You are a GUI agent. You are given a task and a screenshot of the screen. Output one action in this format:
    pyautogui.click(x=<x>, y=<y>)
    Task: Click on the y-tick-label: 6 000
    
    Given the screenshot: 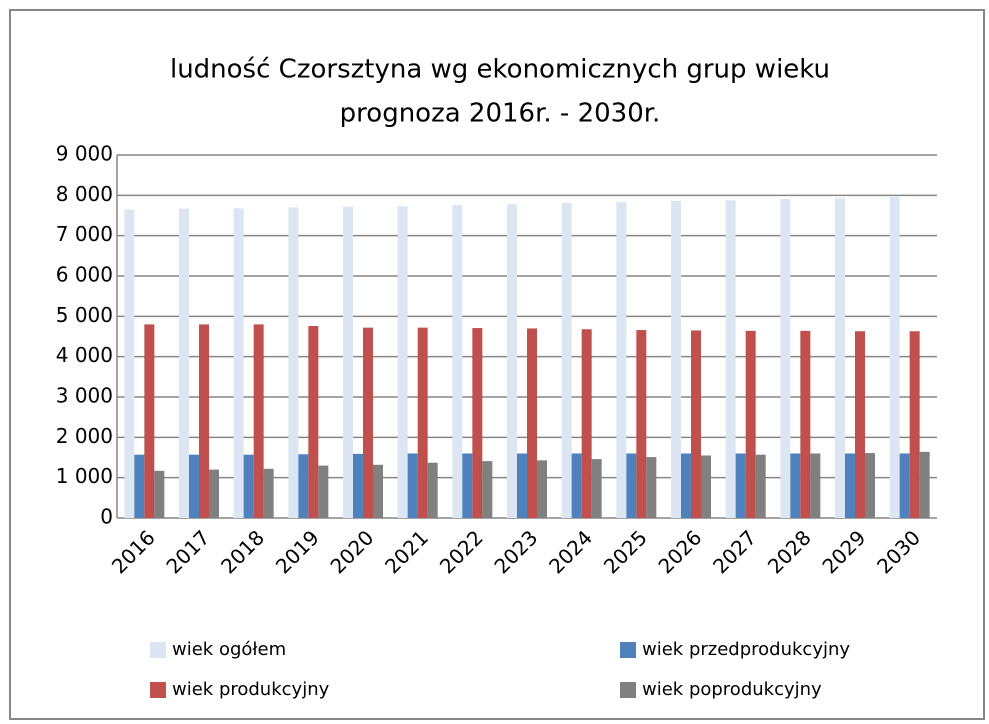 What is the action you would take?
    pyautogui.click(x=84, y=275)
    